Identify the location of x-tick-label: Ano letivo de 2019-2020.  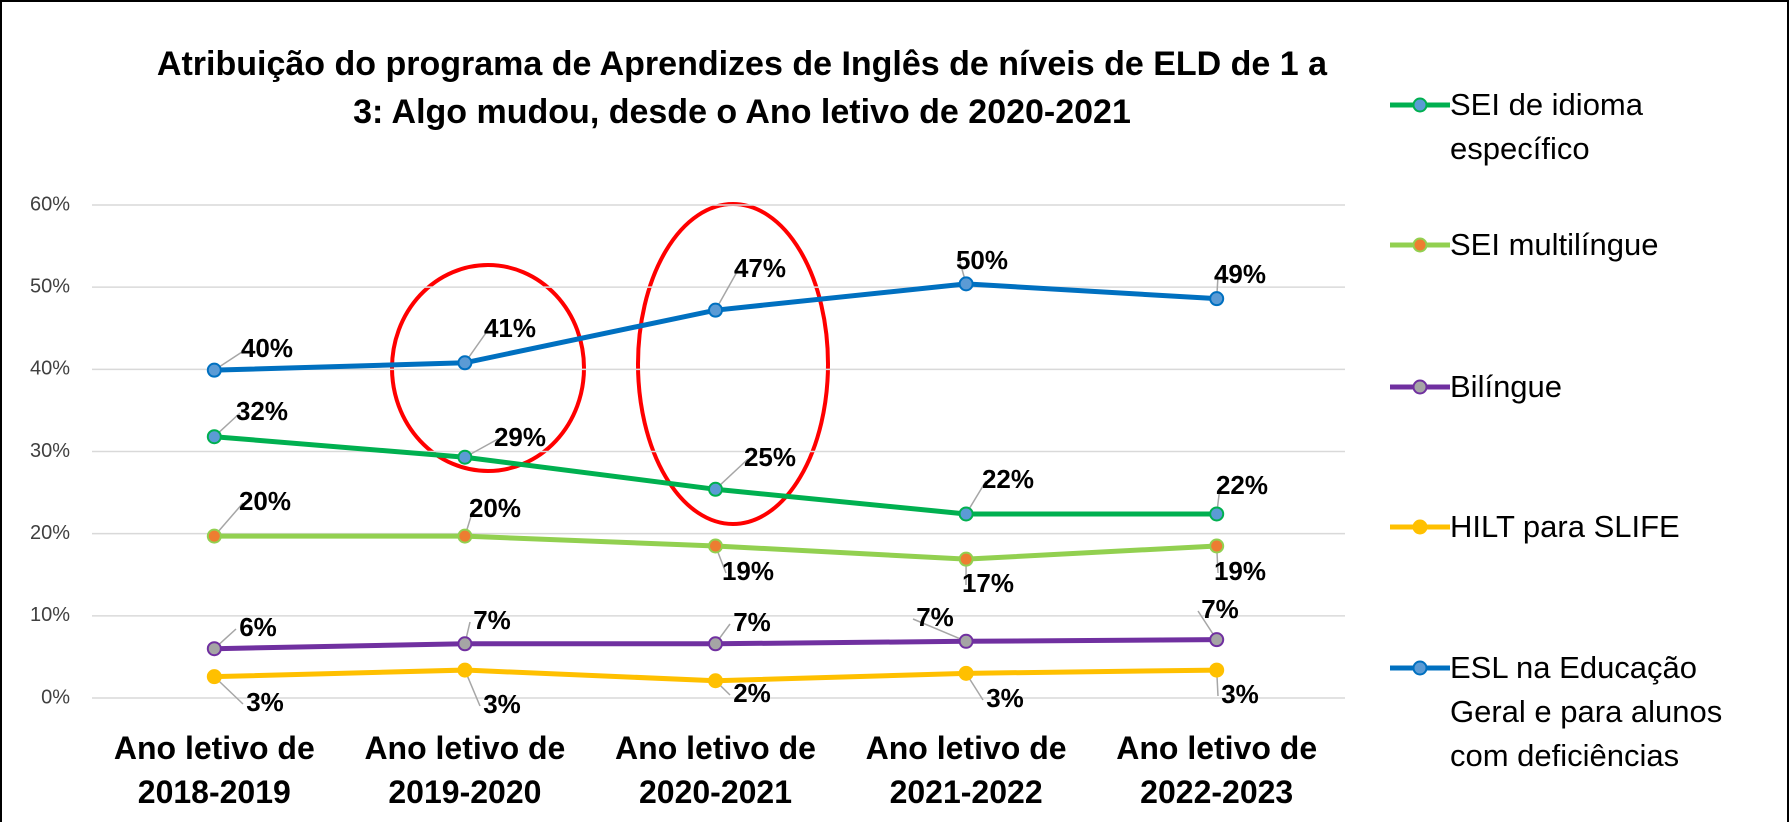
(465, 770).